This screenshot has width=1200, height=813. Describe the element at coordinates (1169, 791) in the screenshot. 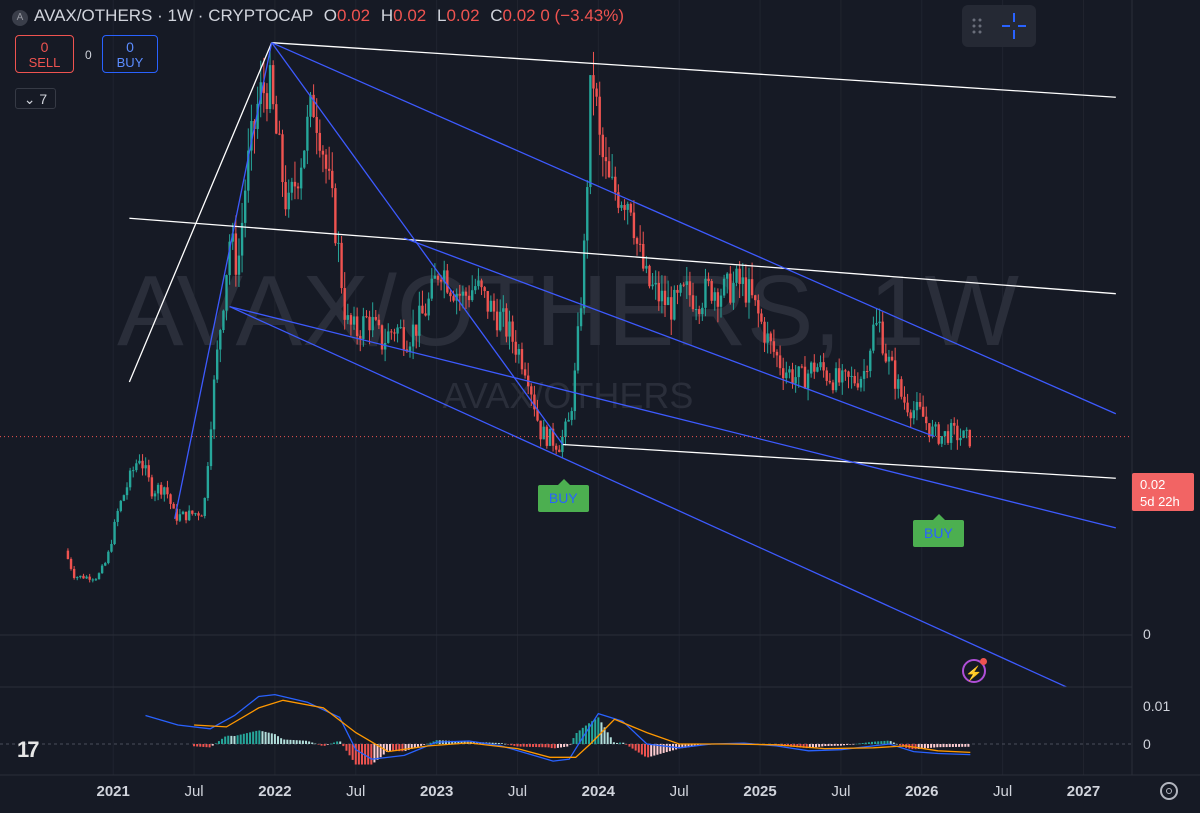

I see `settings-gear-icon` at that location.